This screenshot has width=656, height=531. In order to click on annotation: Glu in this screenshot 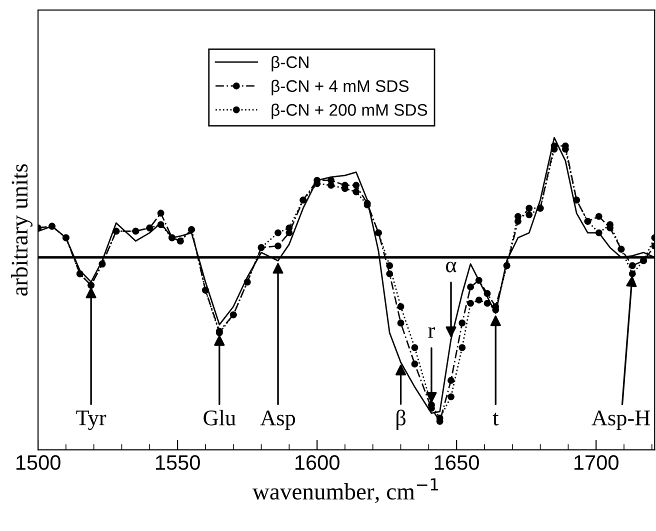, I will do `click(220, 418)`.